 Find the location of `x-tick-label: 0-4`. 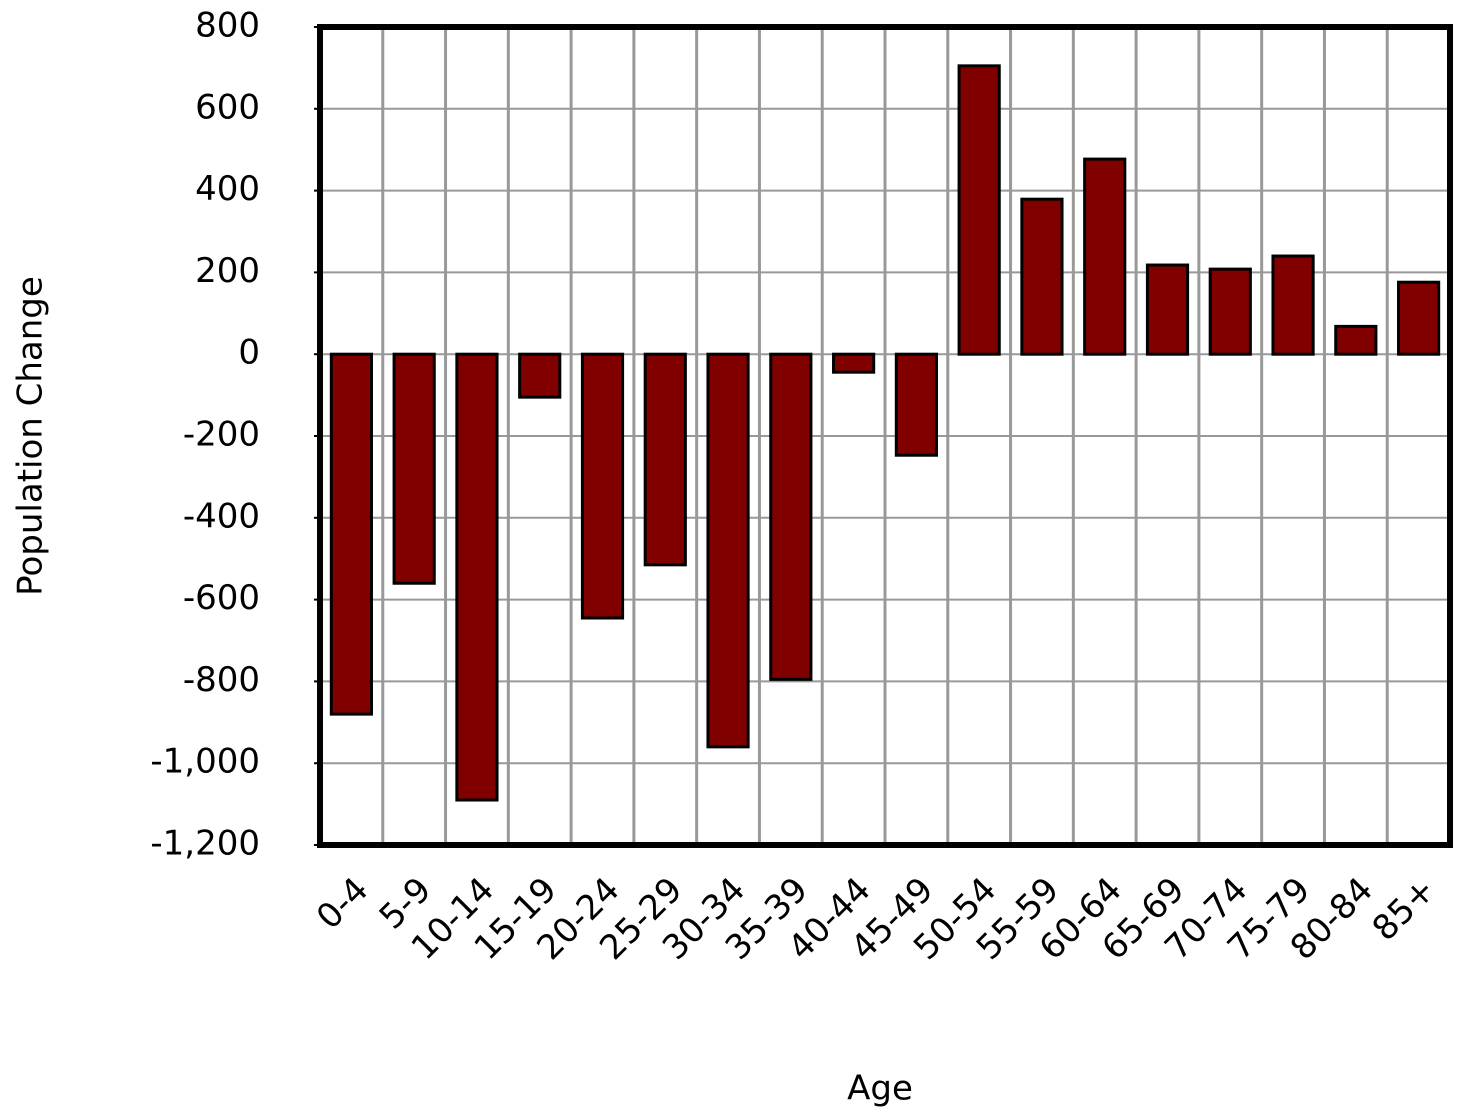

x-tick-label: 0-4 is located at coordinates (343, 904).